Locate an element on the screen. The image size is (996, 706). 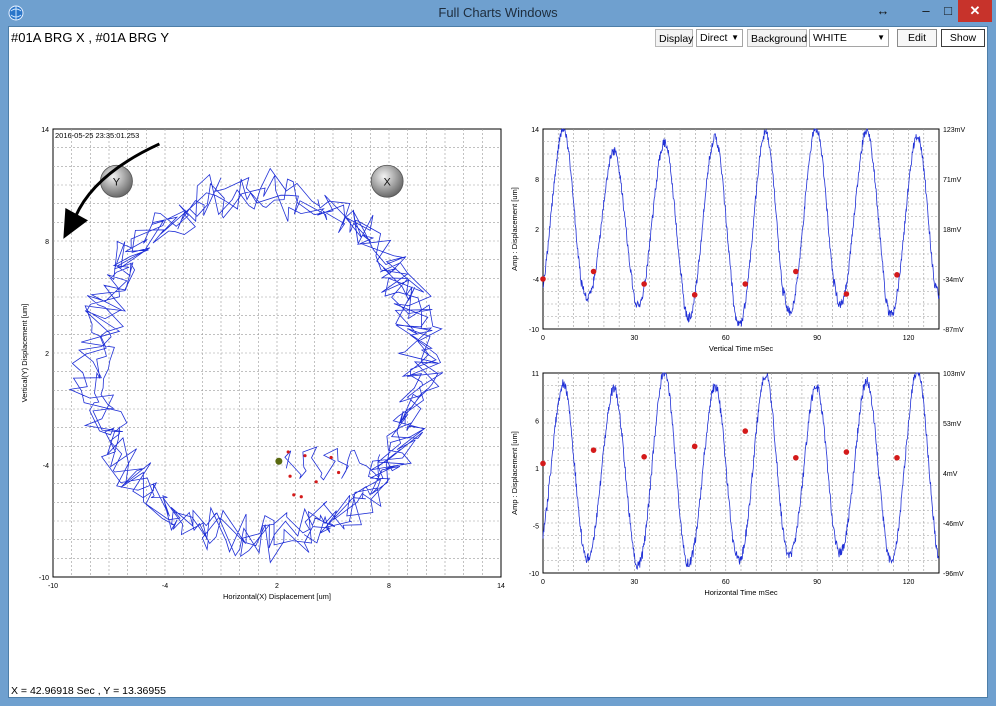
probe-x is located at coordinates (387, 181).